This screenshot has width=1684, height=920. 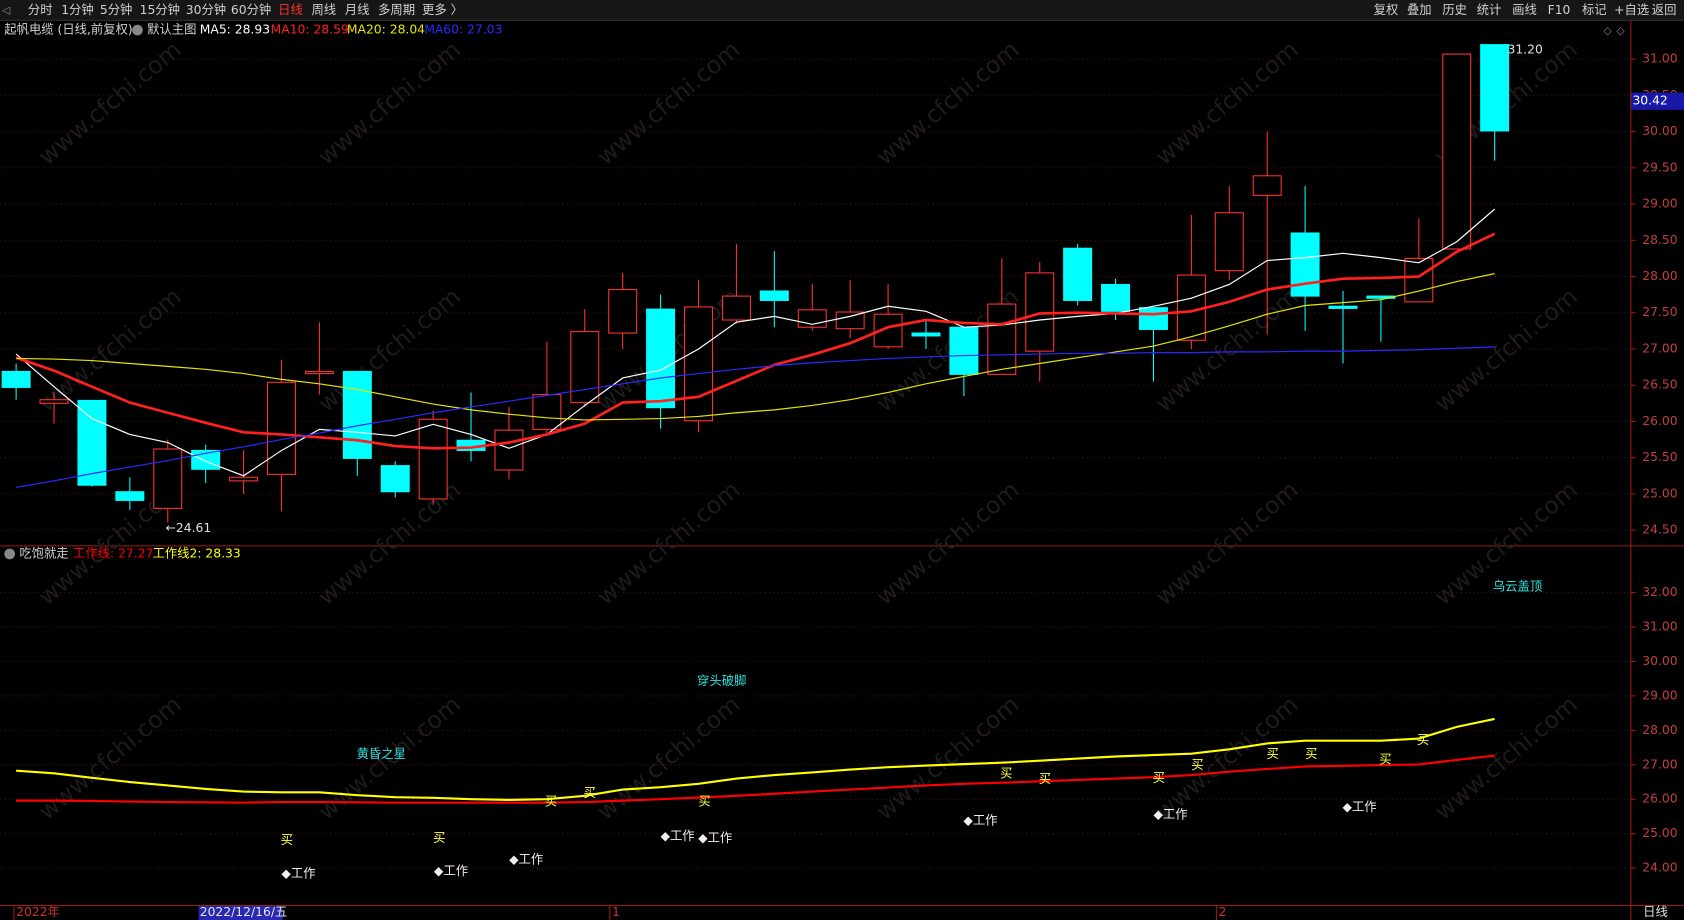 I want to click on toolbar-item: 1分钟, so click(x=77, y=9).